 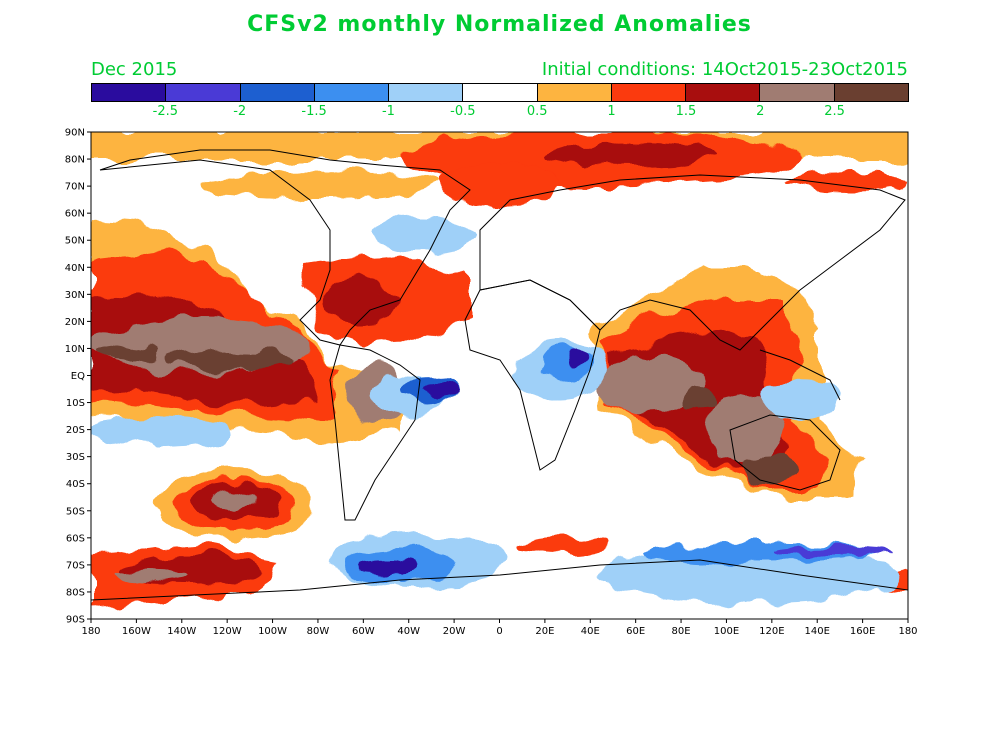 What do you see at coordinates (817, 631) in the screenshot?
I see `longitude-label: 140E` at bounding box center [817, 631].